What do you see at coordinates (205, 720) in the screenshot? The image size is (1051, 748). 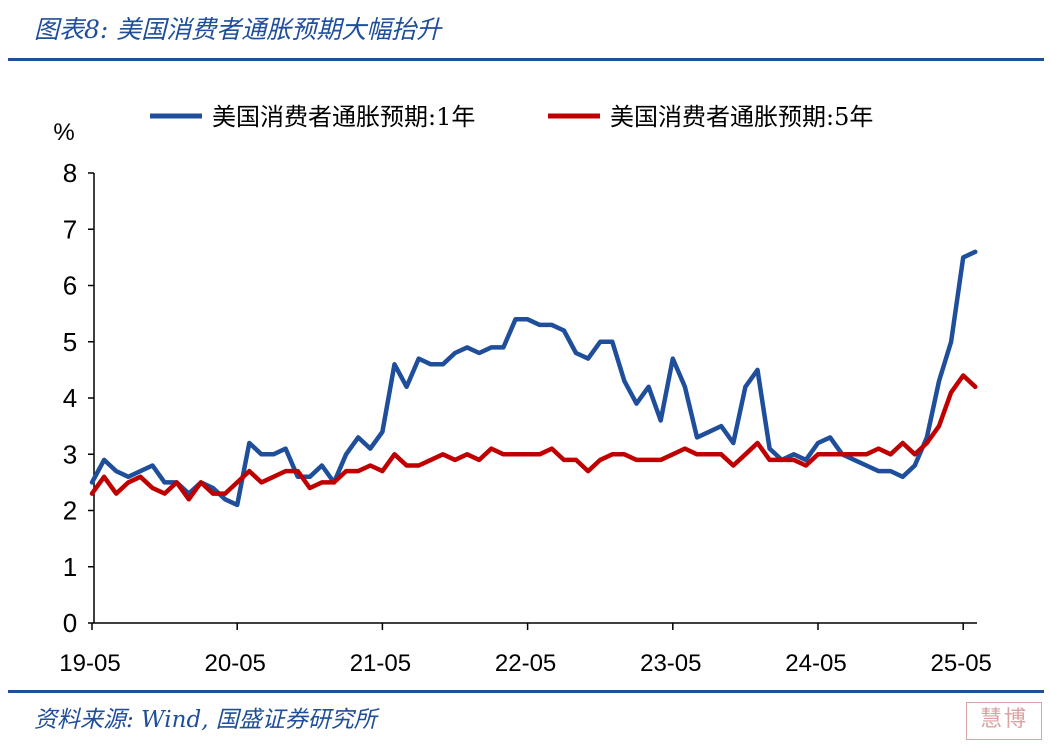 I see `source-note: 资料来源: Wind, 国盛证券研究所` at bounding box center [205, 720].